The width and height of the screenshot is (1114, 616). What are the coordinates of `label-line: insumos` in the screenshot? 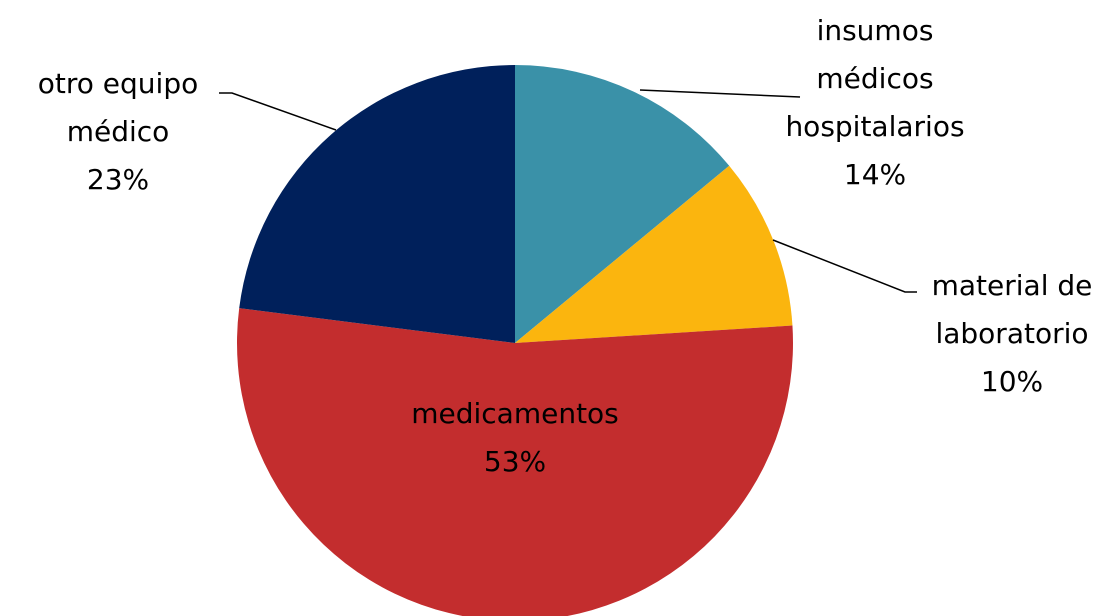 It's located at (875, 30).